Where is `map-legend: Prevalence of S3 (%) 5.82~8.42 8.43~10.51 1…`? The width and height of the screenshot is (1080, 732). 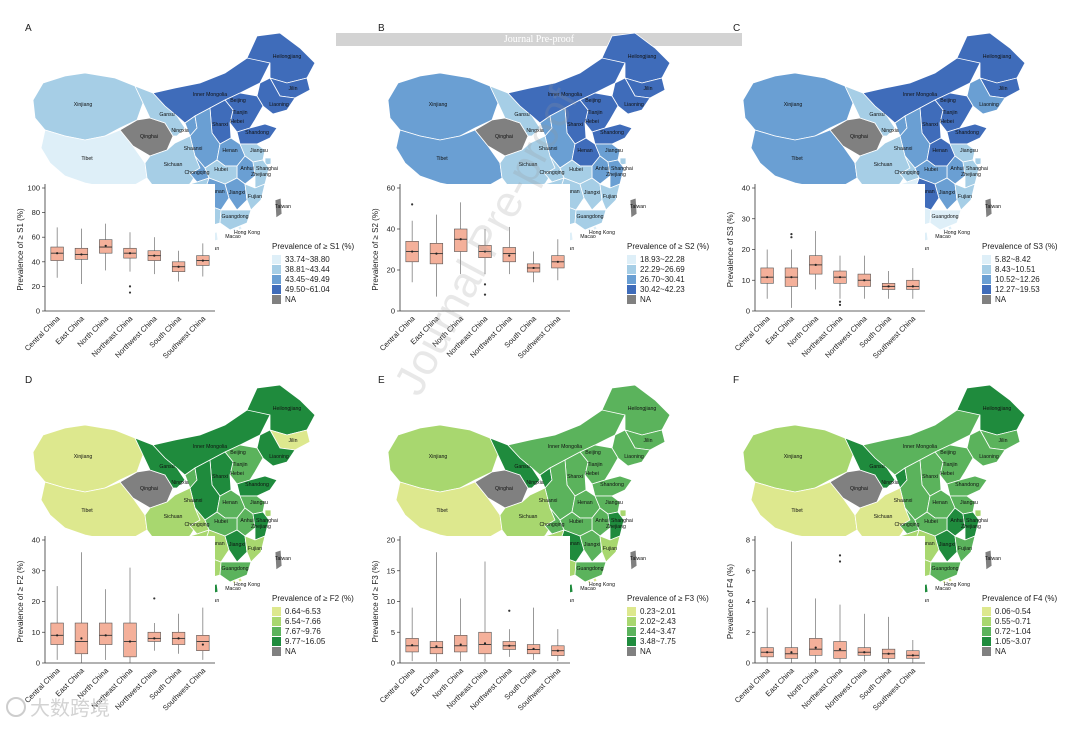
map-legend: Prevalence of S3 (%) 5.82~8.42 8.43~10.51 1… is located at coordinates (1020, 273).